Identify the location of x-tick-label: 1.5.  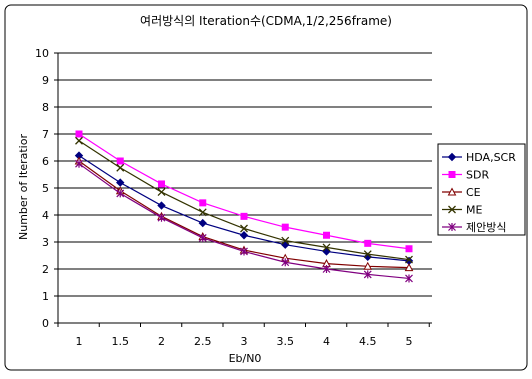
(121, 341).